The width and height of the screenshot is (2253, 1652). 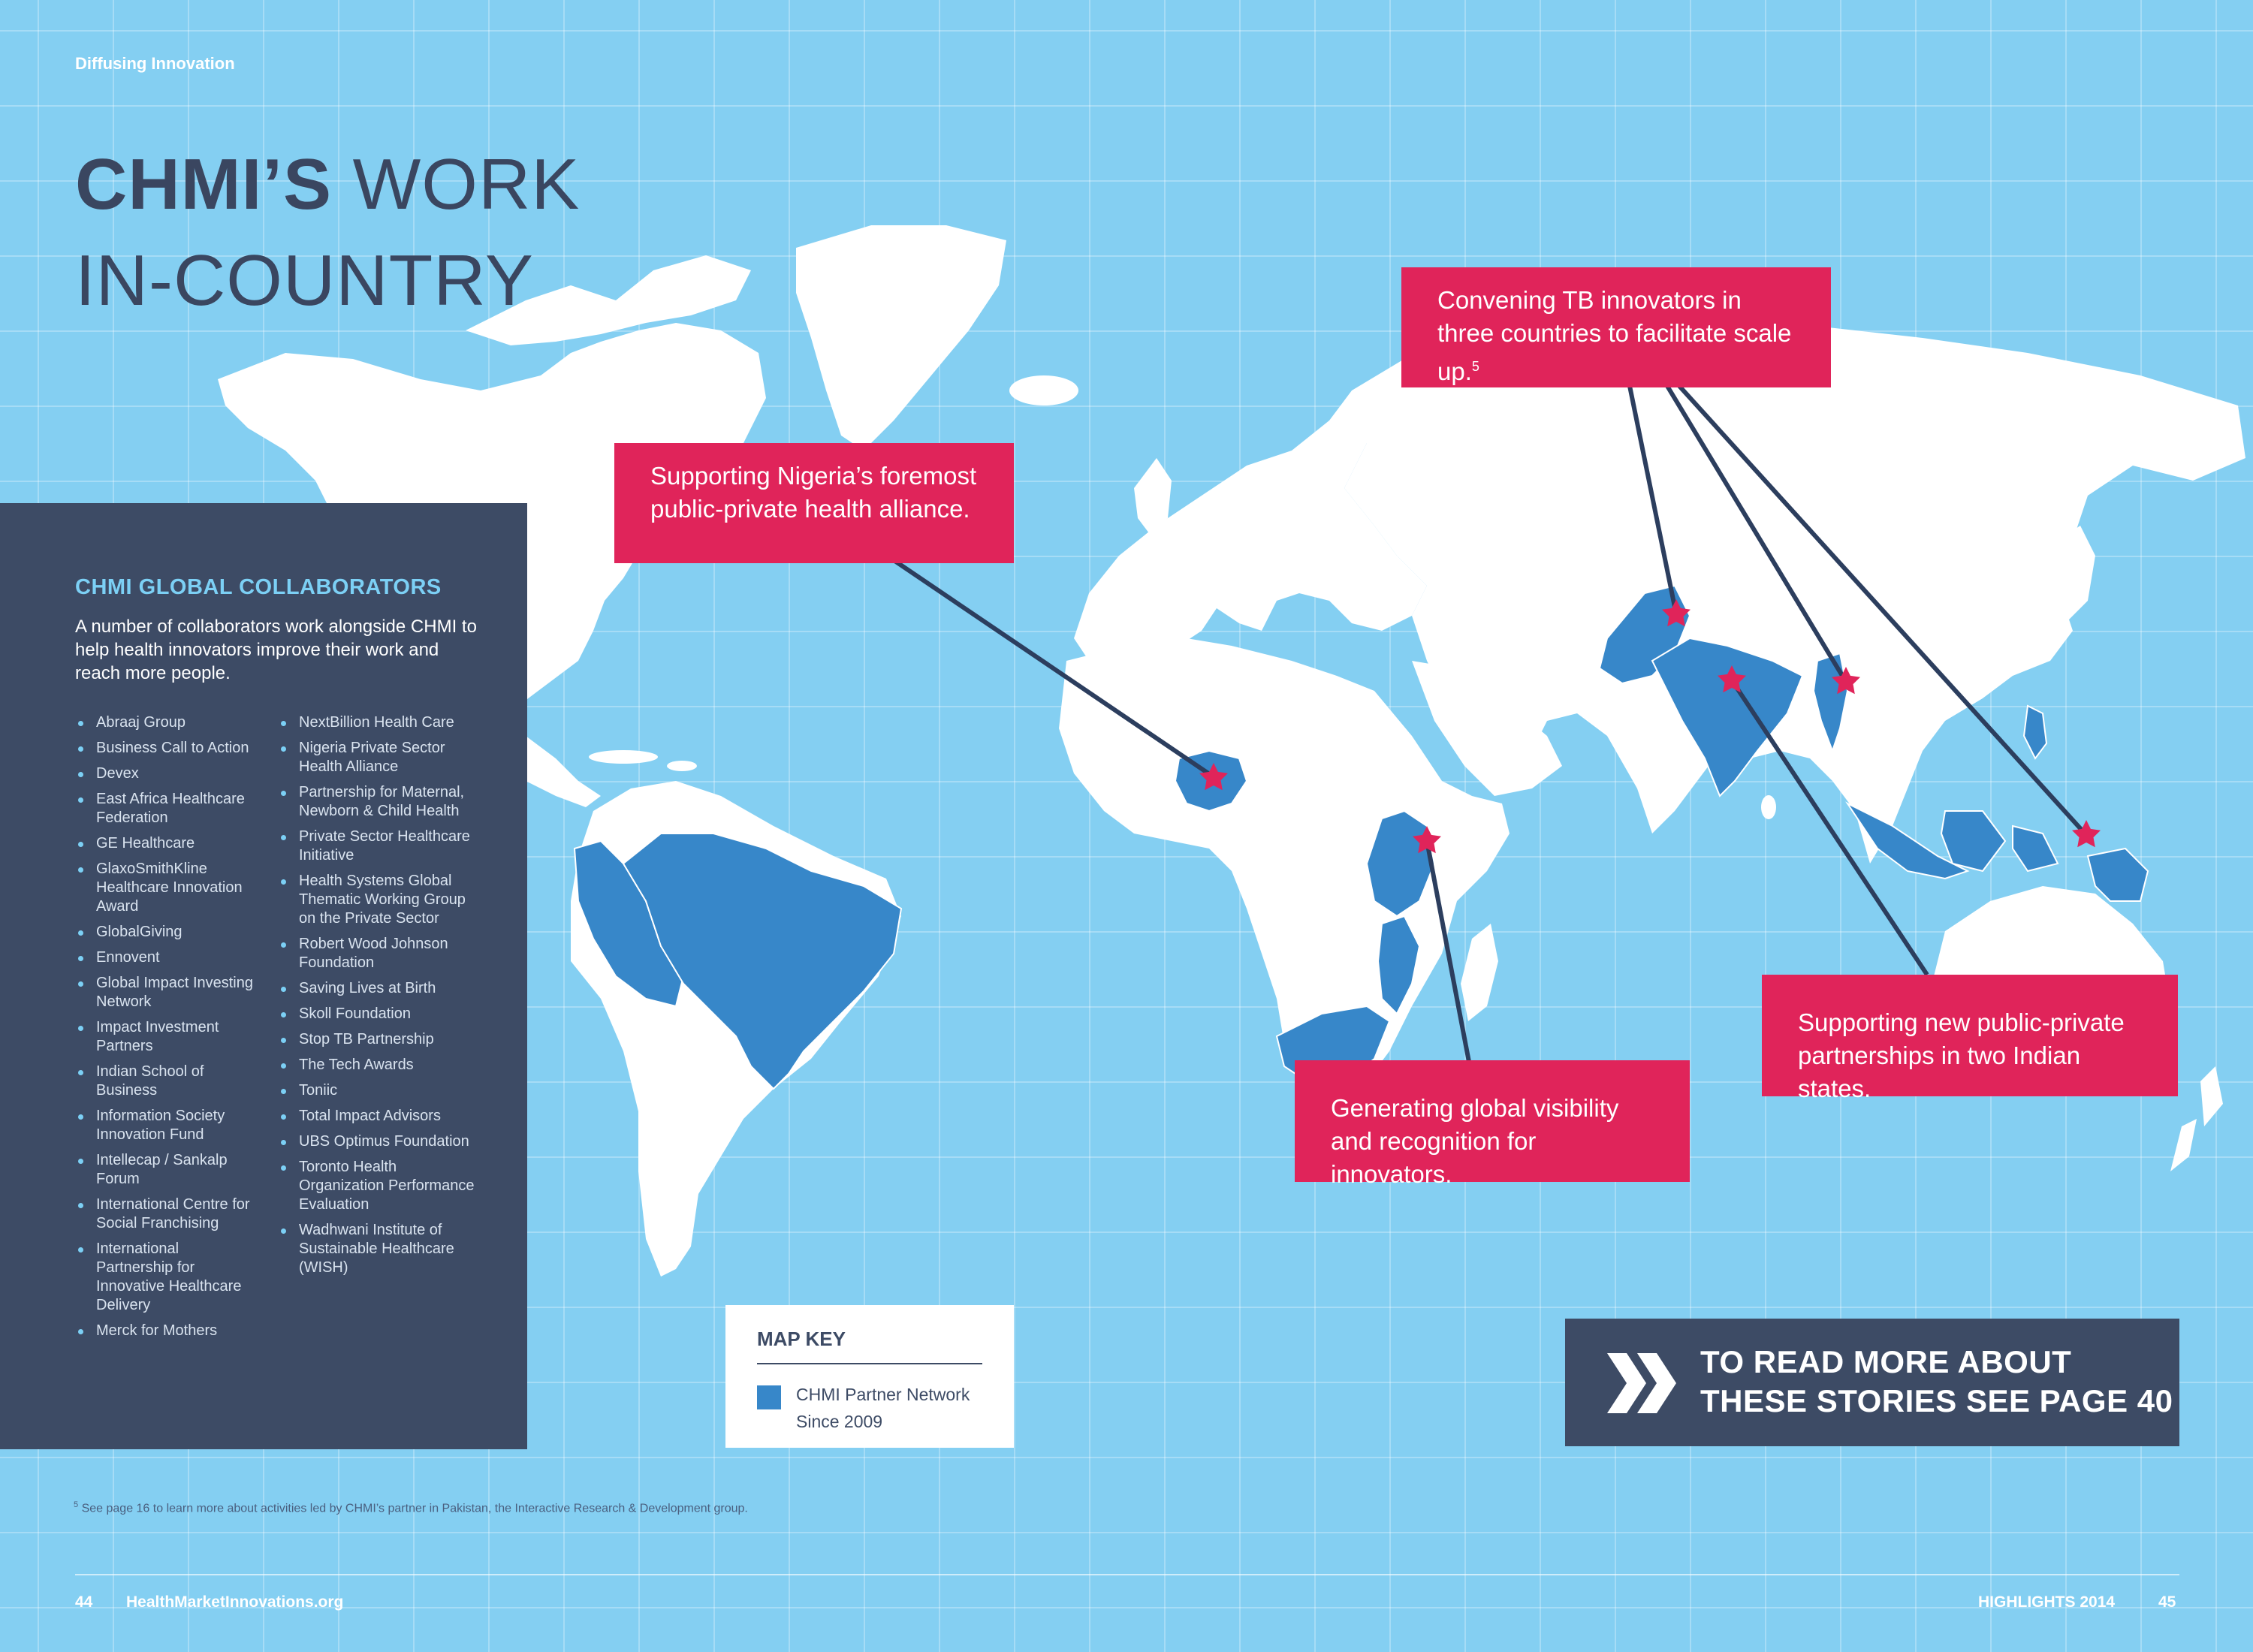 What do you see at coordinates (2167, 1602) in the screenshot?
I see `page-number-right: 45` at bounding box center [2167, 1602].